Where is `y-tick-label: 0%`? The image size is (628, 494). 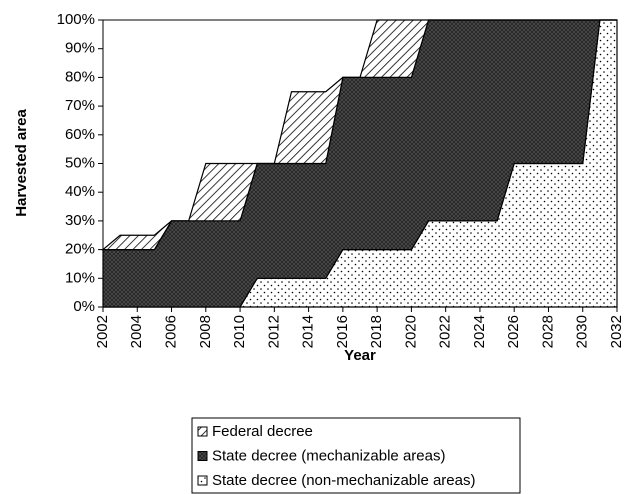 y-tick-label: 0% is located at coordinates (84, 306).